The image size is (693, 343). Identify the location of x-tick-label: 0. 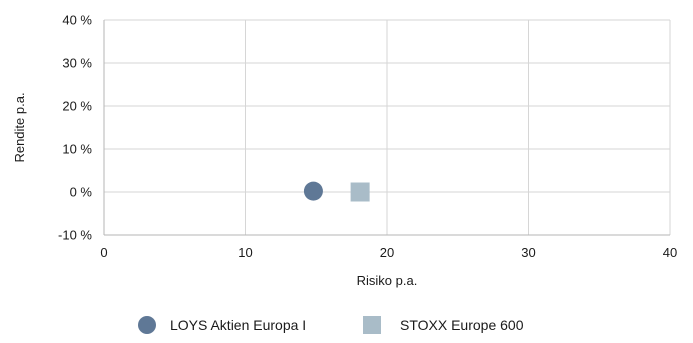
(103, 252).